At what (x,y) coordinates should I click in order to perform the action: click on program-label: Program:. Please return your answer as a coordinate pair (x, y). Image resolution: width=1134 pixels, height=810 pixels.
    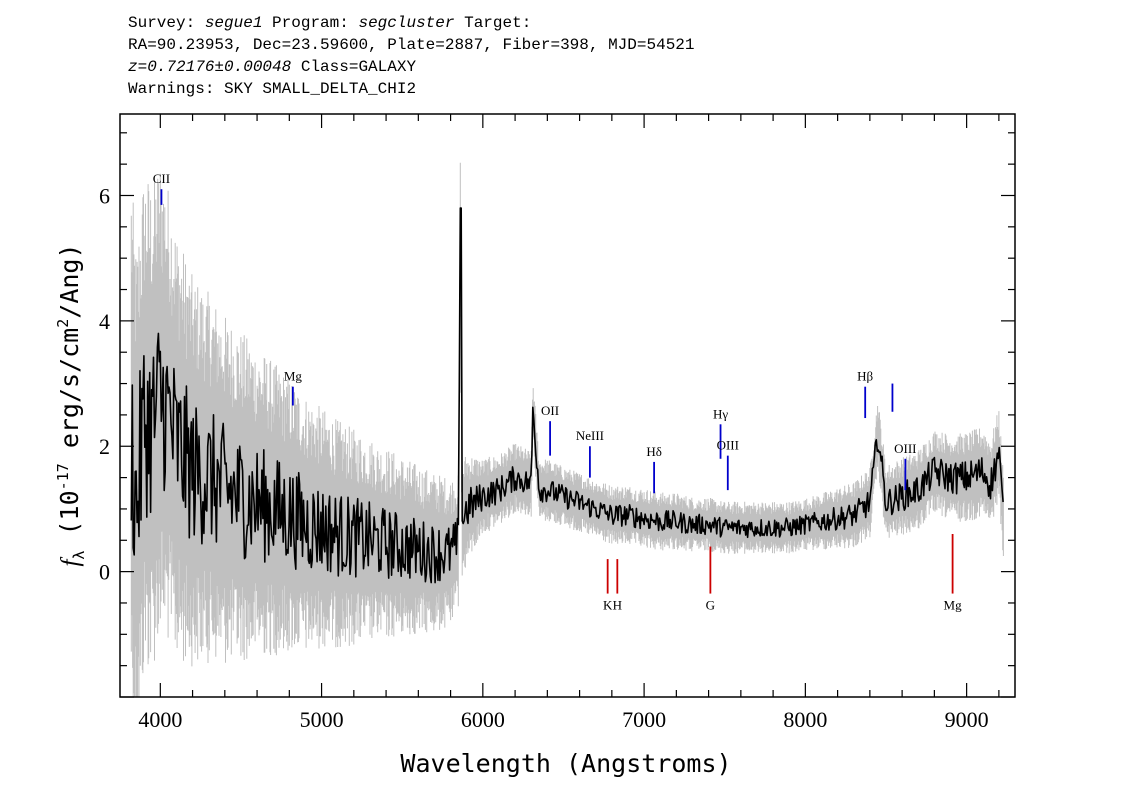
    Looking at the image, I should click on (310, 23).